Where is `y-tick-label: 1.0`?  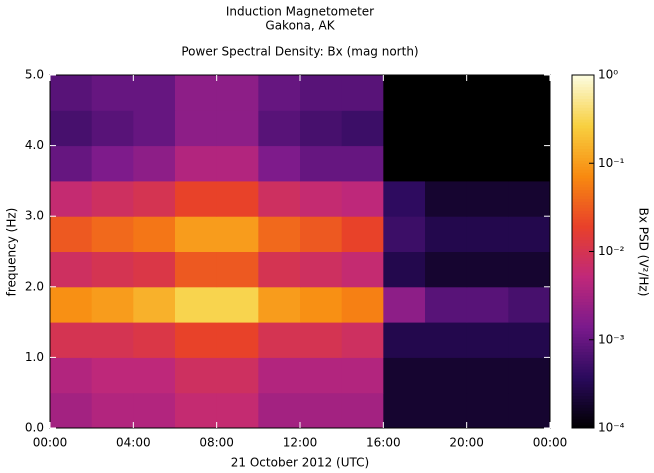 y-tick-label: 1.0 is located at coordinates (34, 357).